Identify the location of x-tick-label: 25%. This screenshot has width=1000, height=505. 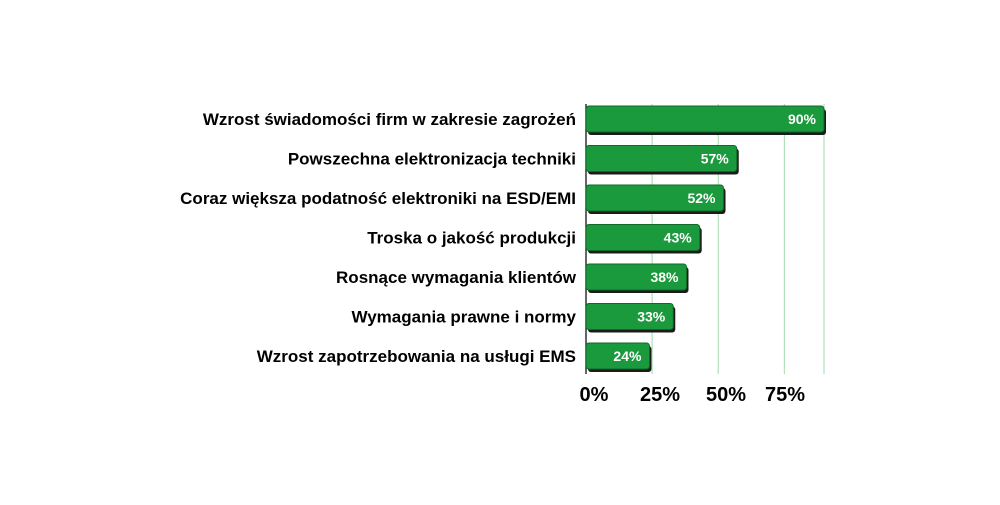
(660, 395).